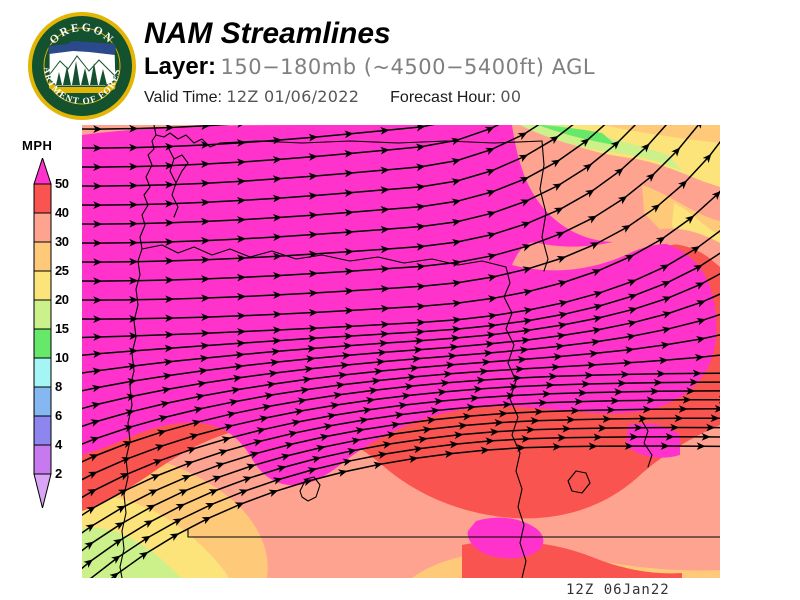  What do you see at coordinates (58, 473) in the screenshot?
I see `legend-tick: 2` at bounding box center [58, 473].